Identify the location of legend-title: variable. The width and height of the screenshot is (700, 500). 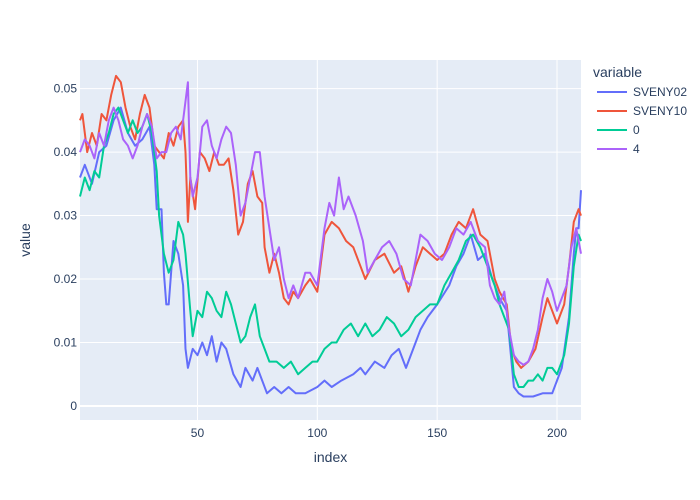
(617, 72).